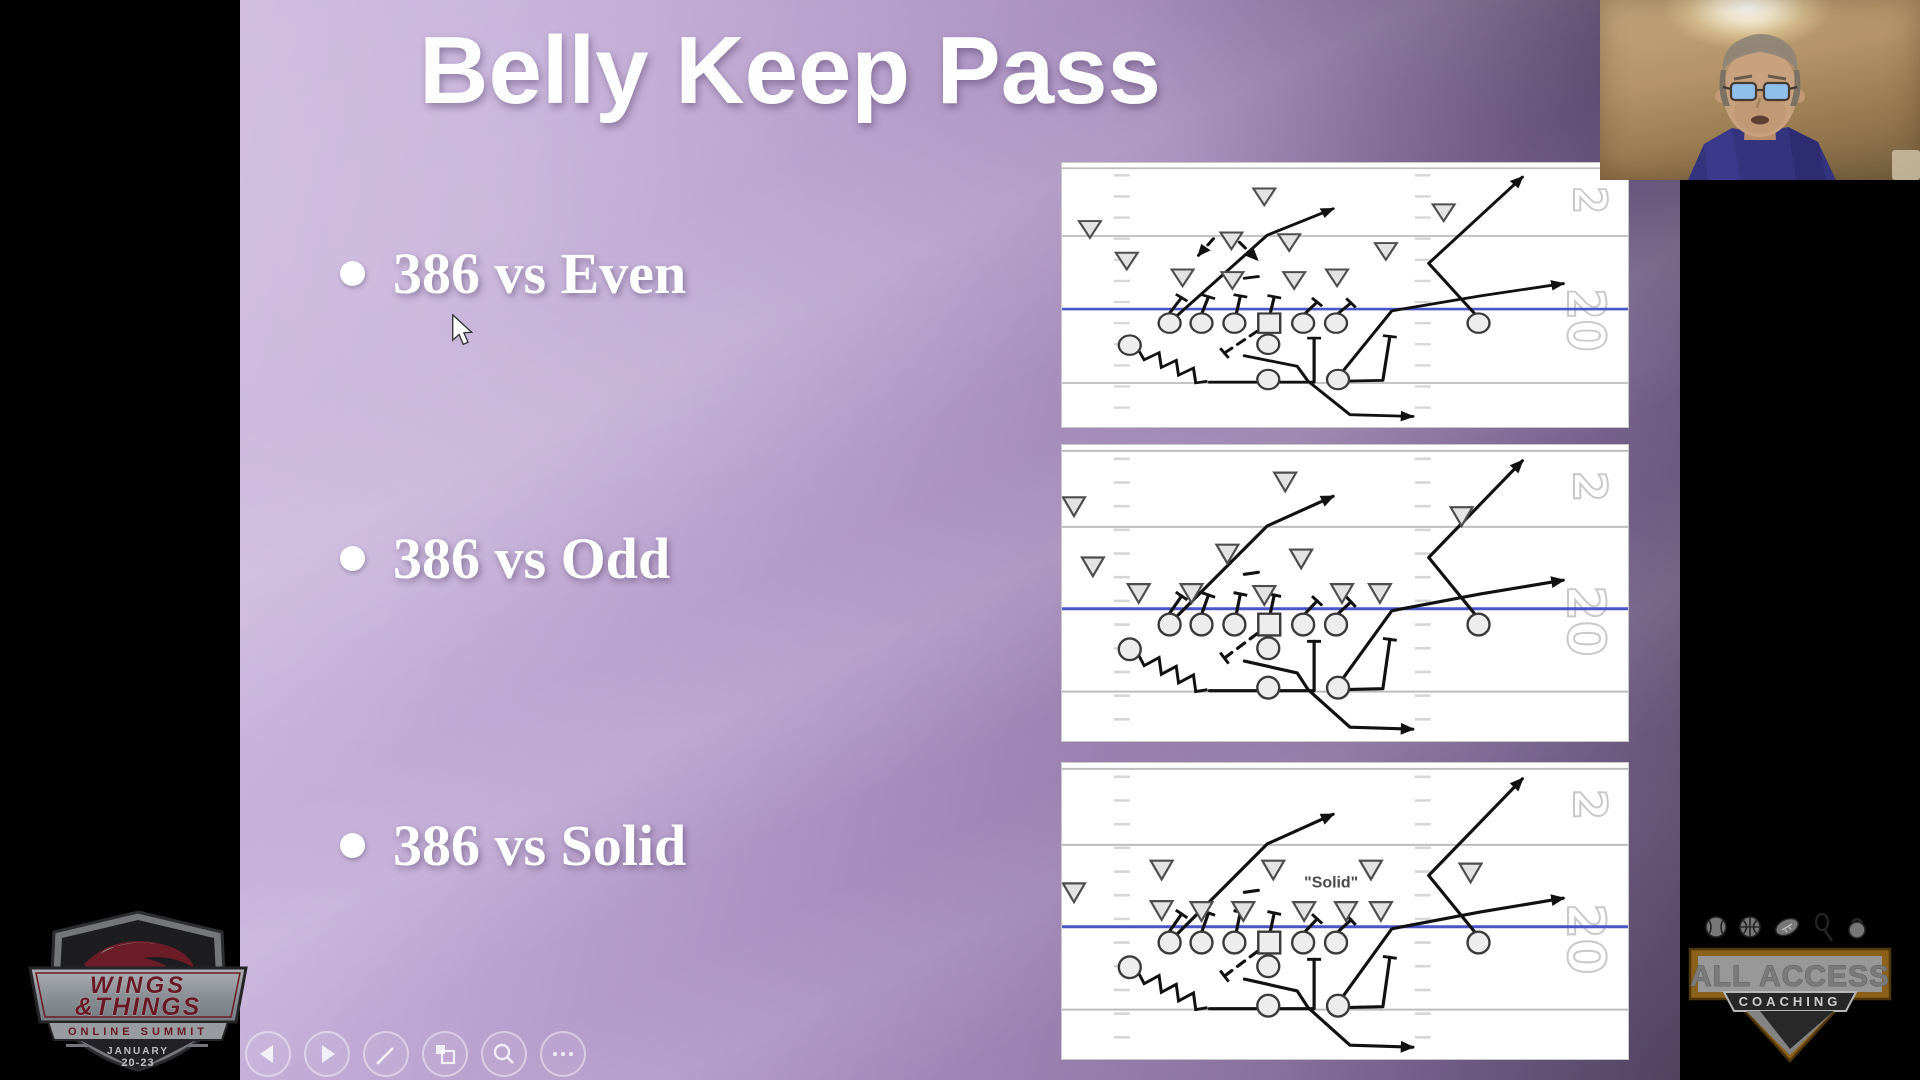 The height and width of the screenshot is (1080, 1920). What do you see at coordinates (1804, 107) in the screenshot?
I see `presenter-portrait` at bounding box center [1804, 107].